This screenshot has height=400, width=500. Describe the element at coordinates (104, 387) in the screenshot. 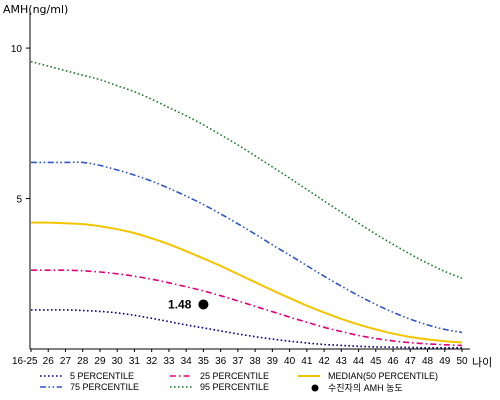

I see `legend-label: 75 PERCENTILE` at that location.